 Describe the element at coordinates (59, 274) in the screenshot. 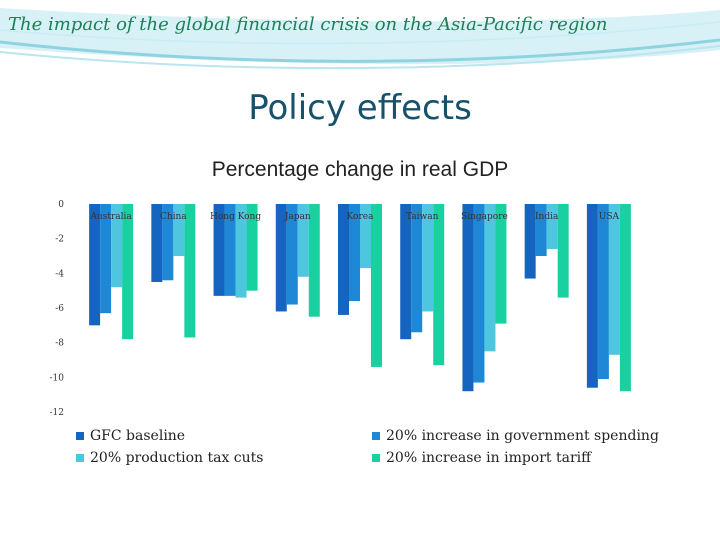

I see `y-tick-label: -4` at that location.